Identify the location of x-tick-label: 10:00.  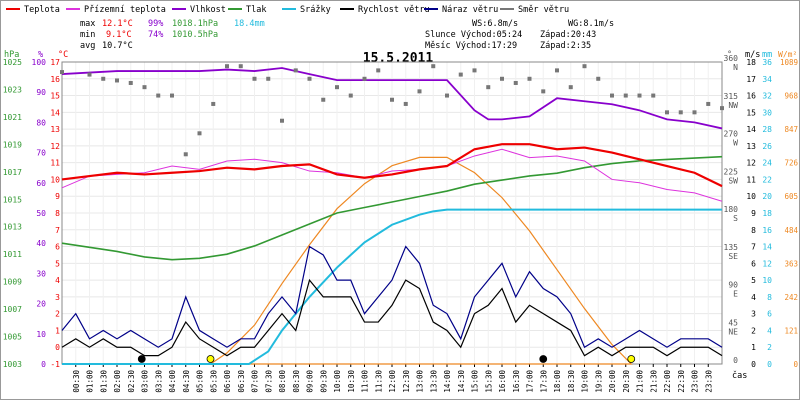
(337, 381).